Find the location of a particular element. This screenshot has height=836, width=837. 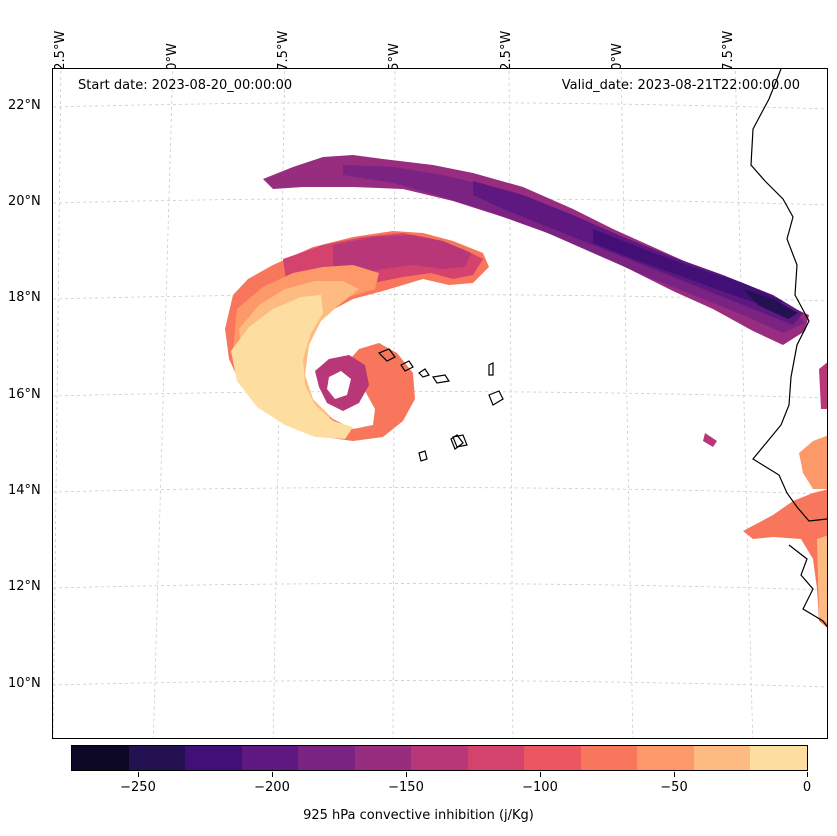

gridline-lat-16n is located at coordinates (440, 395).